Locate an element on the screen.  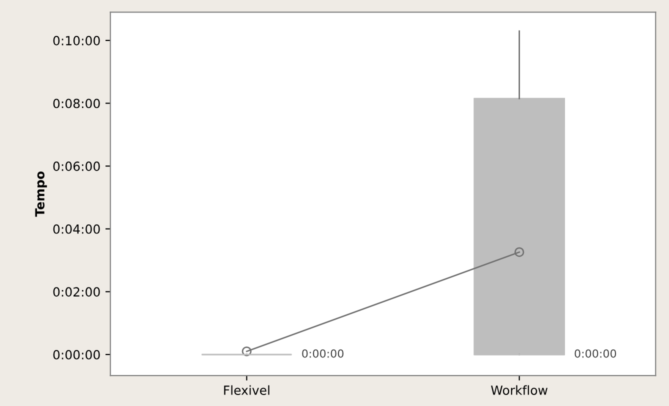
y-tick-label: 0:06:00 is located at coordinates (76, 166).